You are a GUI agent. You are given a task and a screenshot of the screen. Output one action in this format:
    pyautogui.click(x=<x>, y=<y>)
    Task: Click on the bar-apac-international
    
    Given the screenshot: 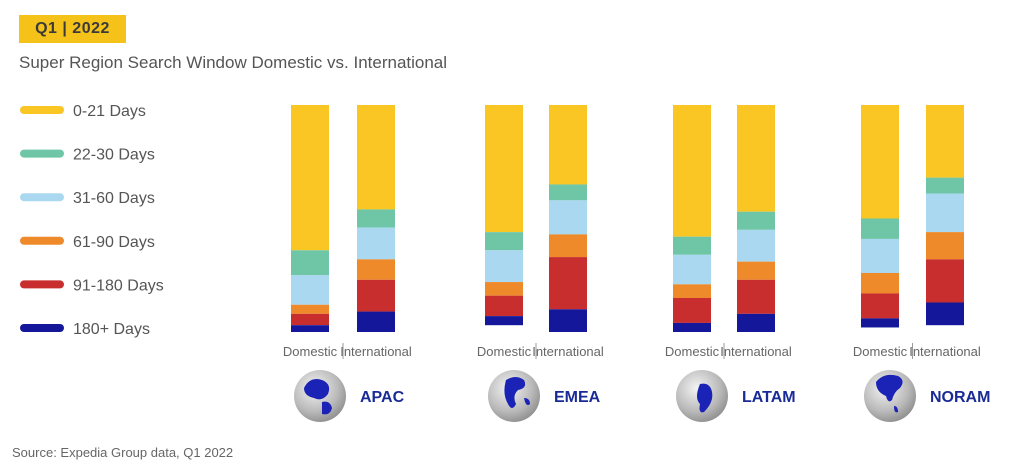 What is the action you would take?
    pyautogui.click(x=376, y=218)
    